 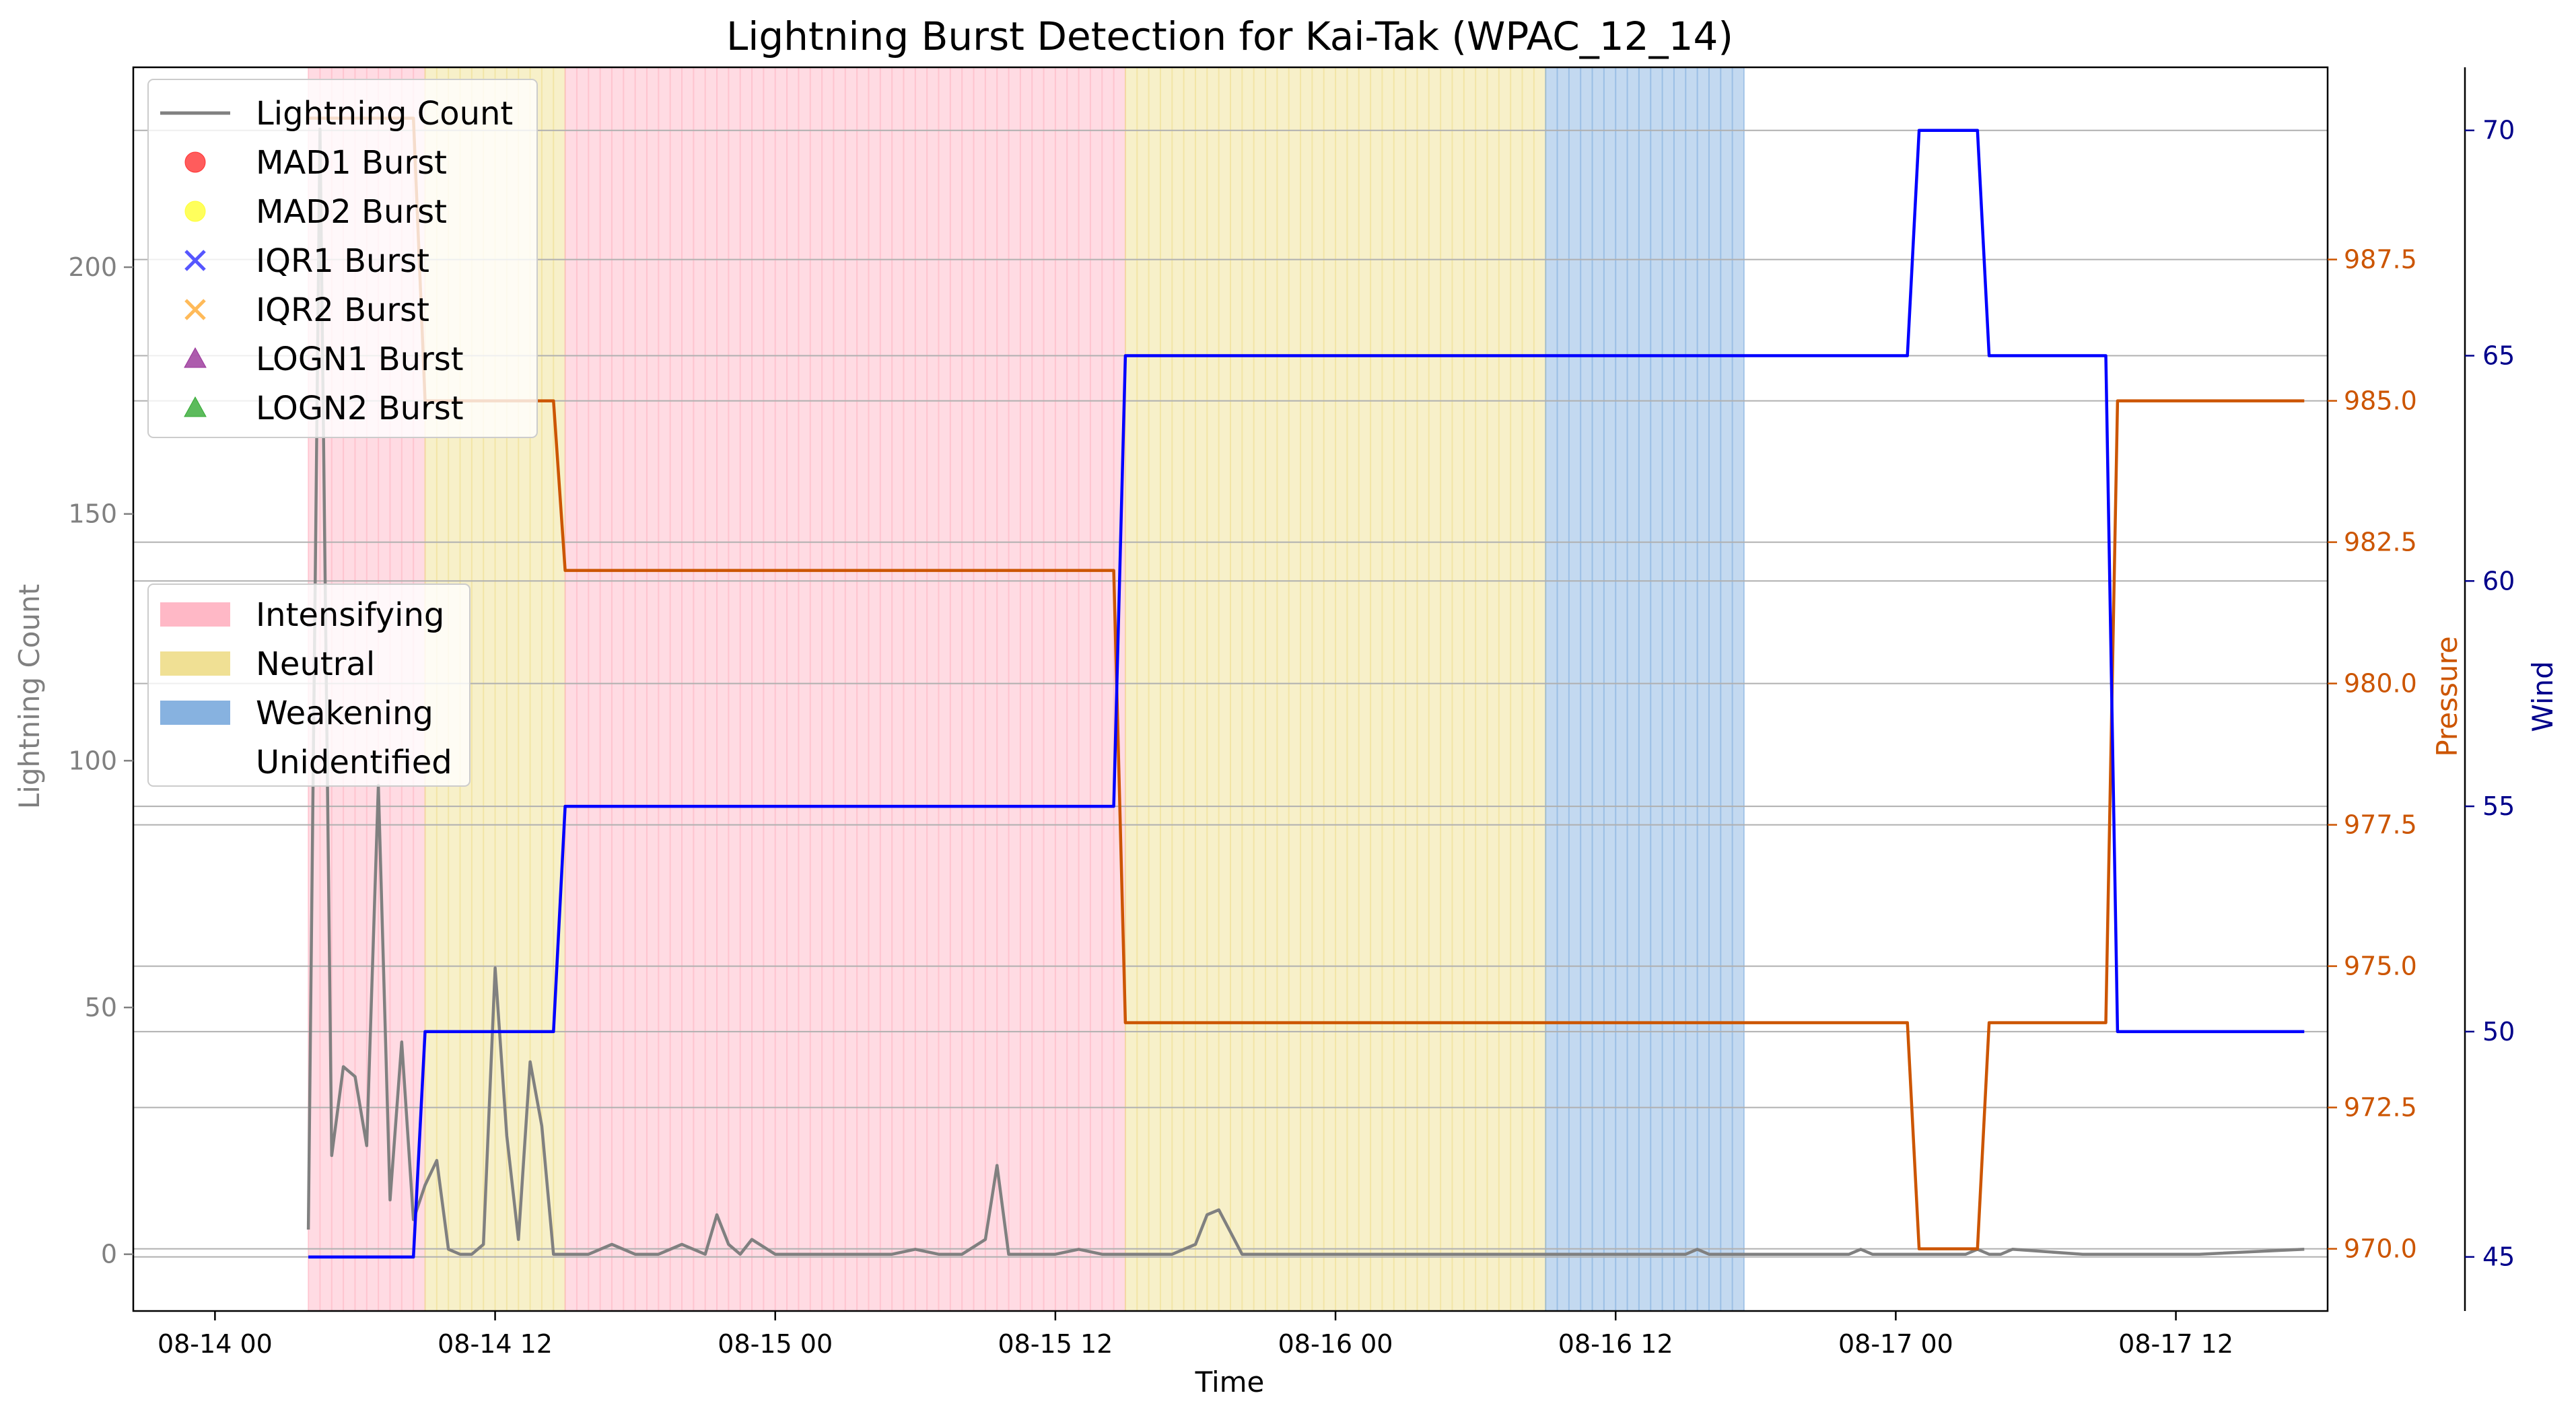 I want to click on y-tick-label-pressure: 977.5, so click(x=2380, y=825).